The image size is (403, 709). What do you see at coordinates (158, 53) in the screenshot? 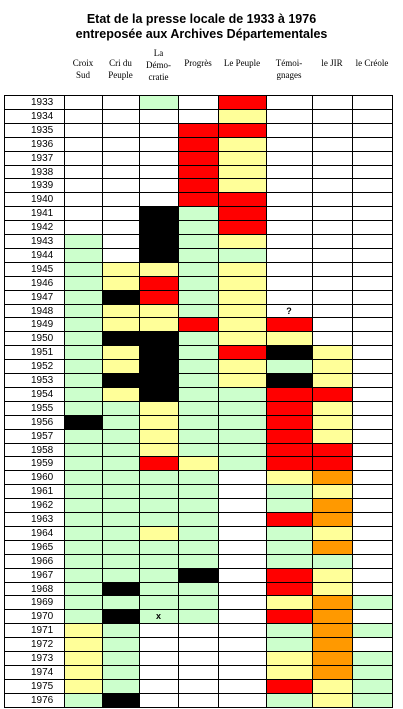
I see `column-header-line: La` at bounding box center [158, 53].